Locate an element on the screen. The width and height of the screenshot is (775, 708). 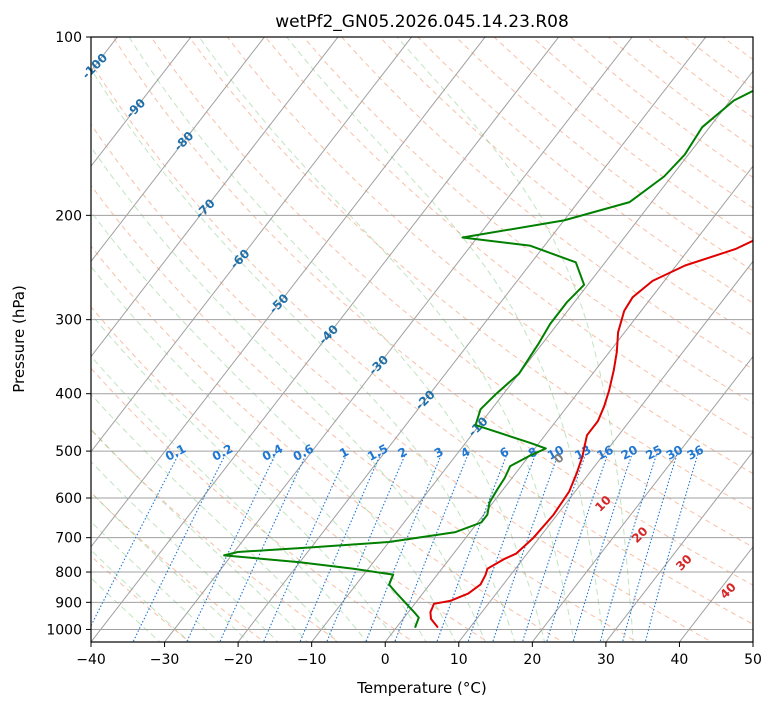
x-axis-title: Temperature (°C) is located at coordinates (421, 688).